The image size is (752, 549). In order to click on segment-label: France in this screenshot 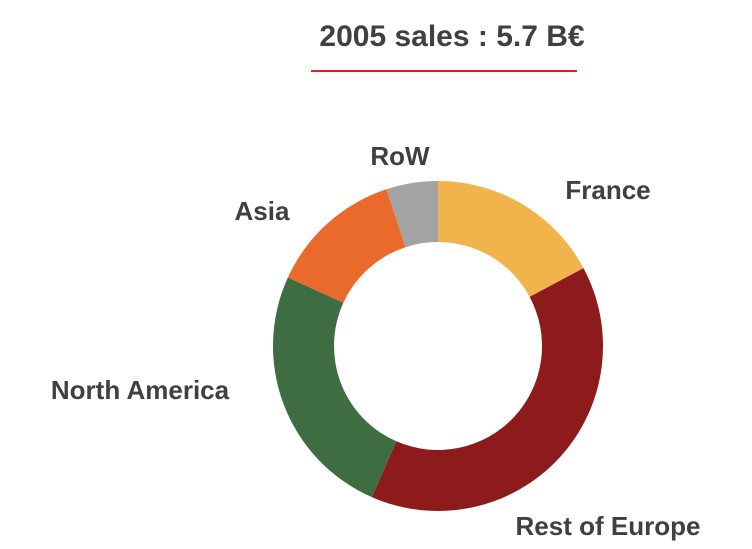, I will do `click(607, 190)`.